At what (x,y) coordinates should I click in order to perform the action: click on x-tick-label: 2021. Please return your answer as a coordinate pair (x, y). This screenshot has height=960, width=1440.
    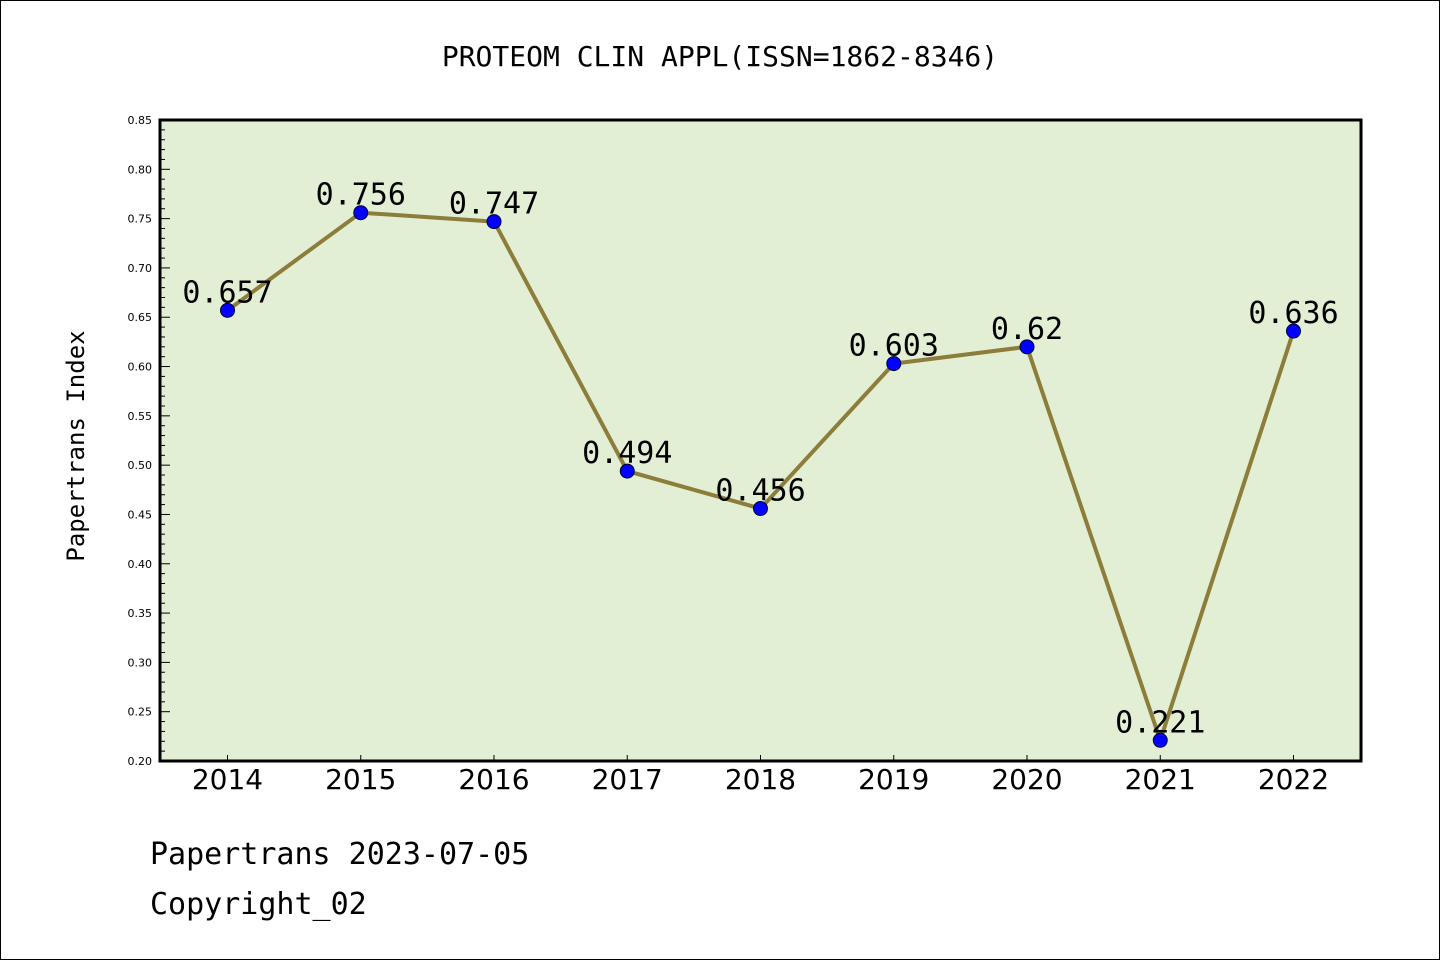
    Looking at the image, I should click on (1160, 779).